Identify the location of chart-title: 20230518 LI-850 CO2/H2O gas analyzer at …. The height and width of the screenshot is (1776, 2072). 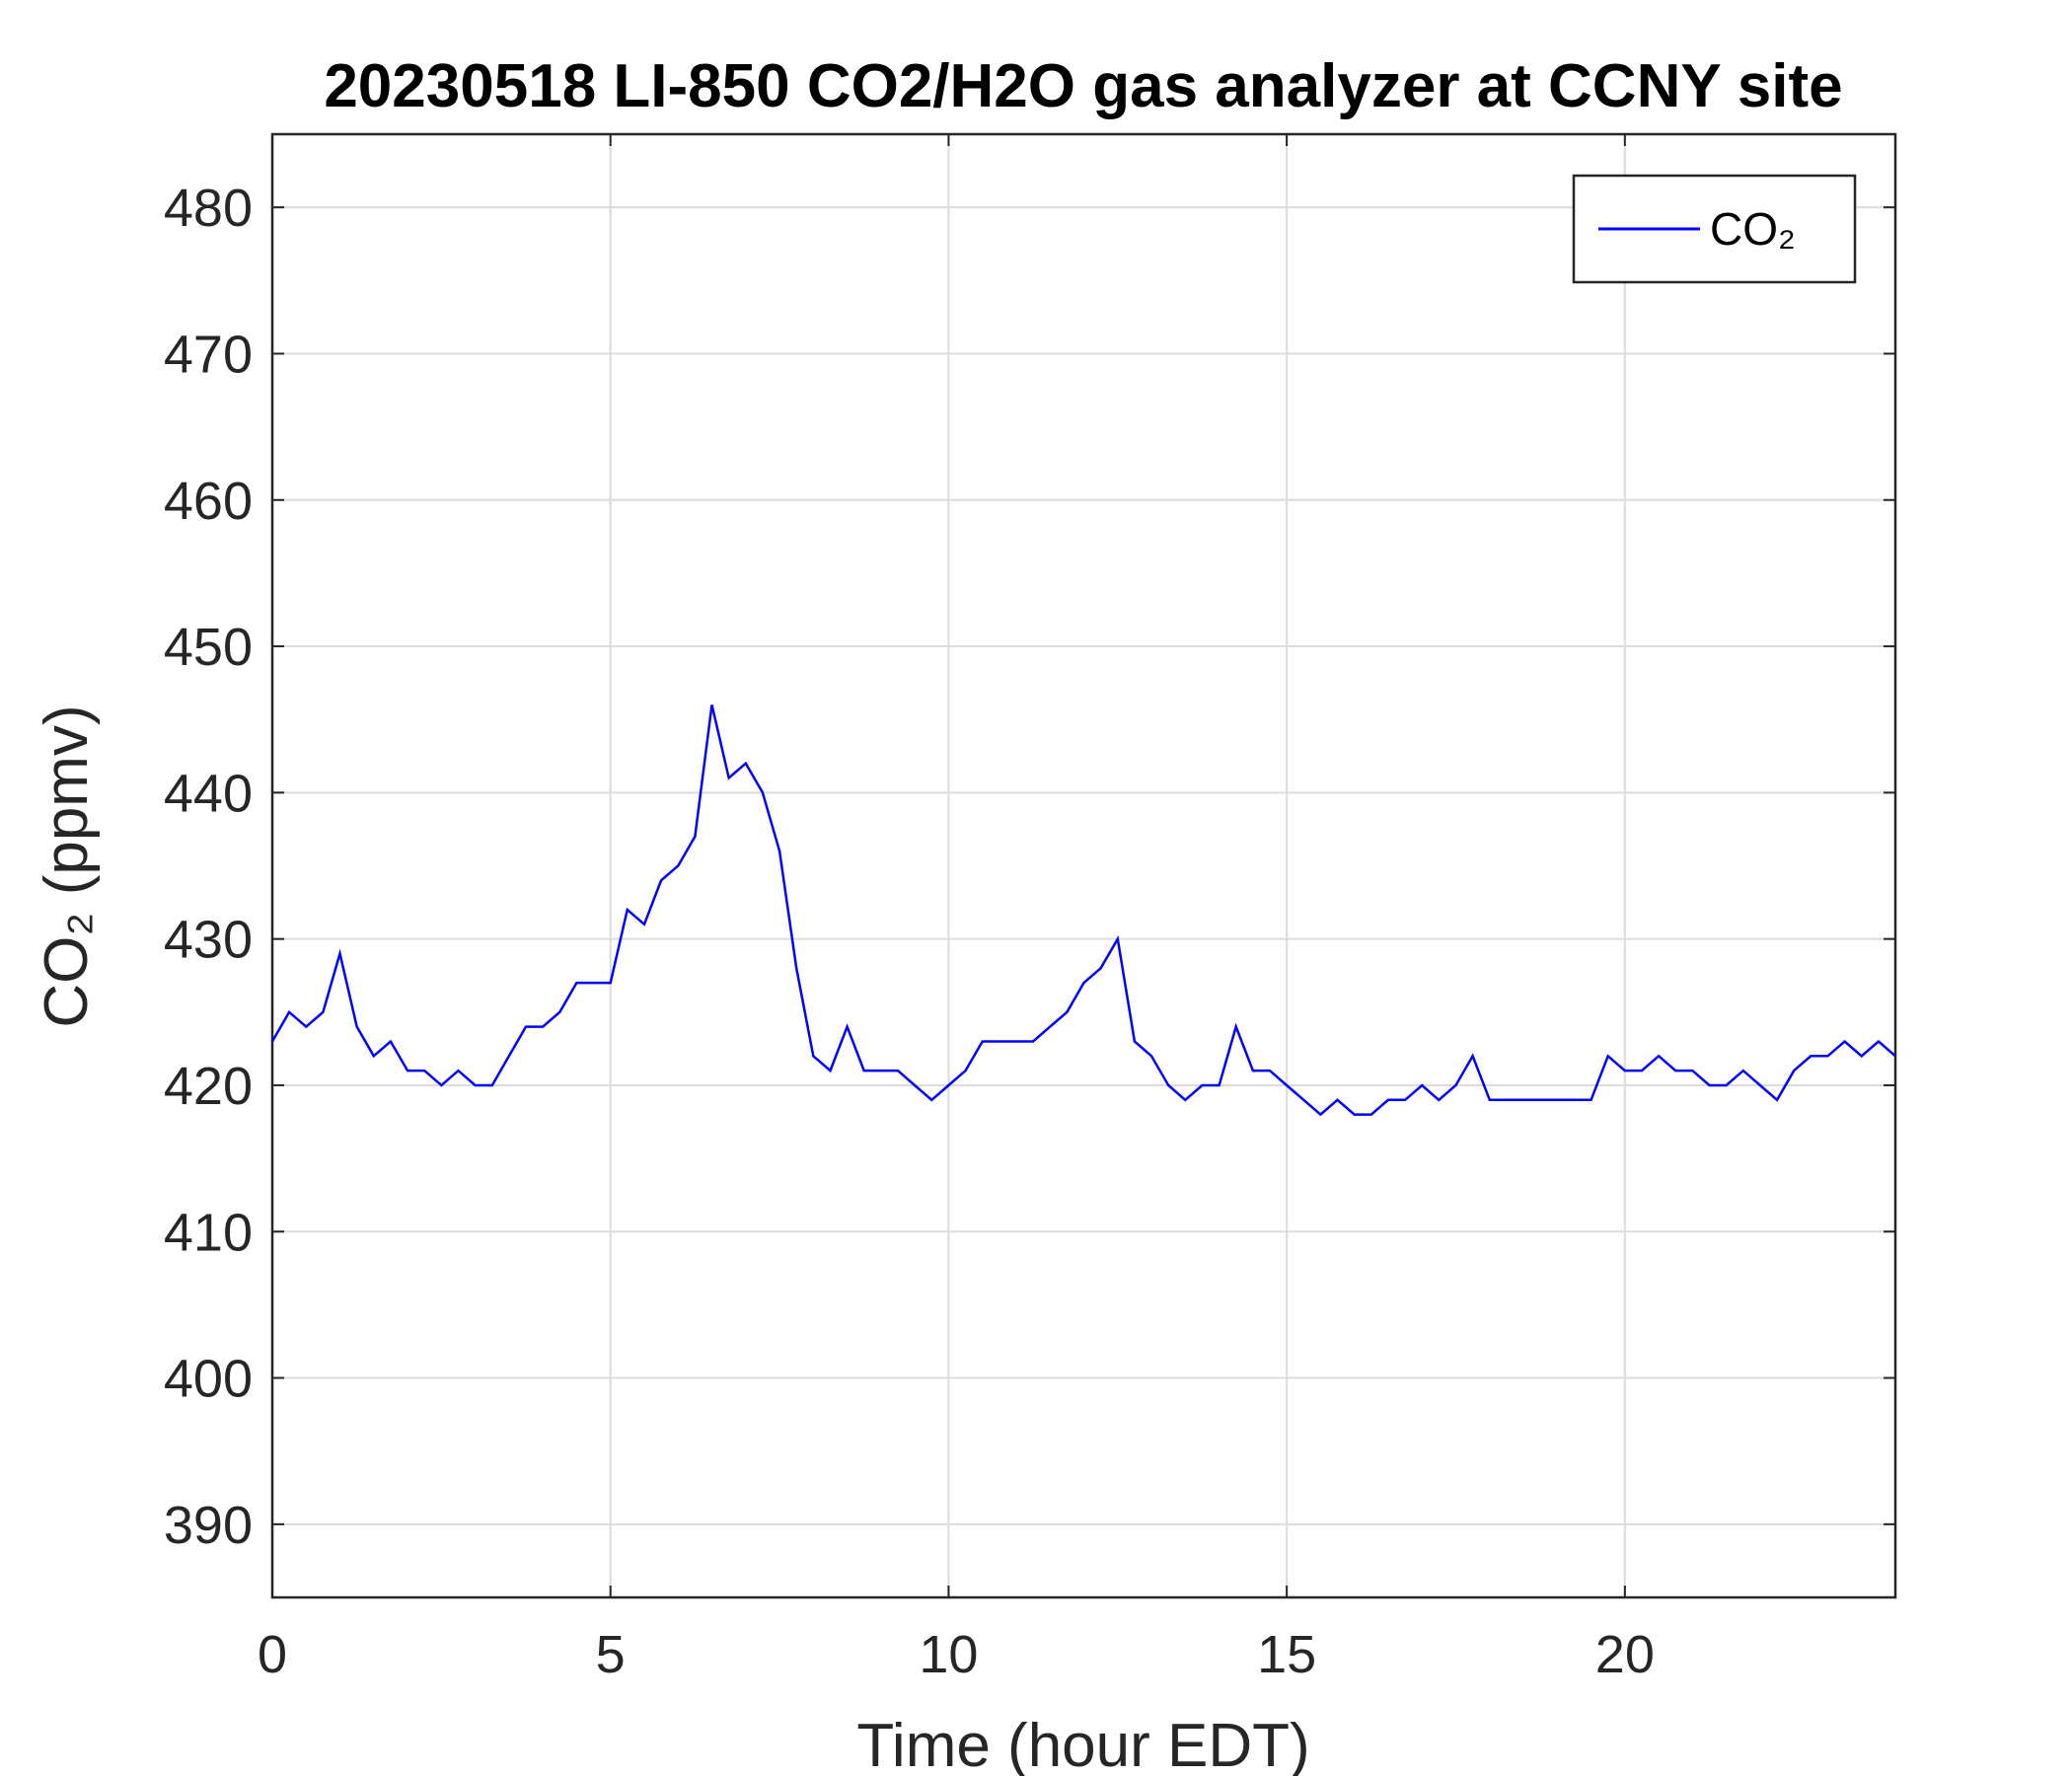
(1083, 86).